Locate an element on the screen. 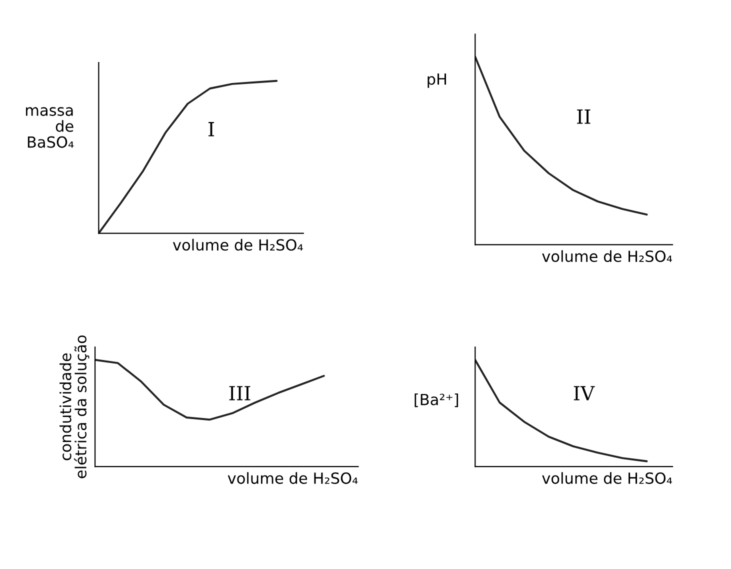  y-axis-title: massa de BaSO₄ is located at coordinates (50, 127).